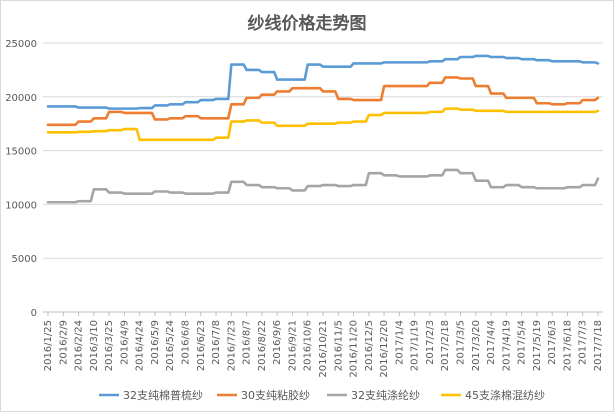 Image resolution: width=614 pixels, height=415 pixels. What do you see at coordinates (522, 342) in the screenshot?
I see `x-tick-label: 2017/5/4` at bounding box center [522, 342].